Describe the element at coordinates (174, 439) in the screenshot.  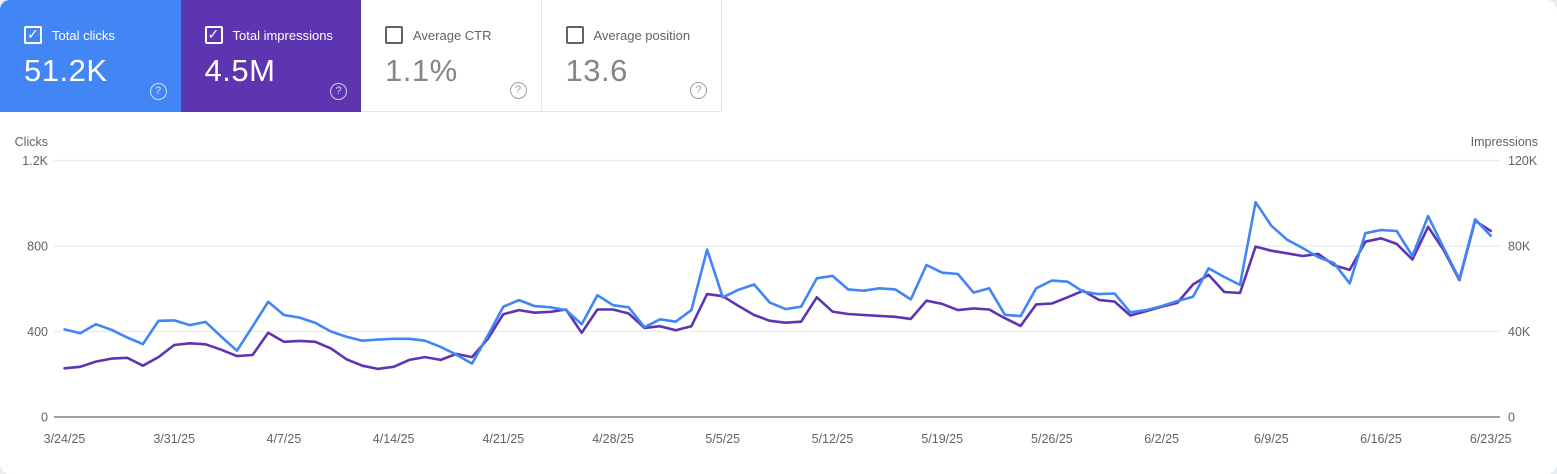
I see `x-axis-date-label: 3/31/25` at that location.